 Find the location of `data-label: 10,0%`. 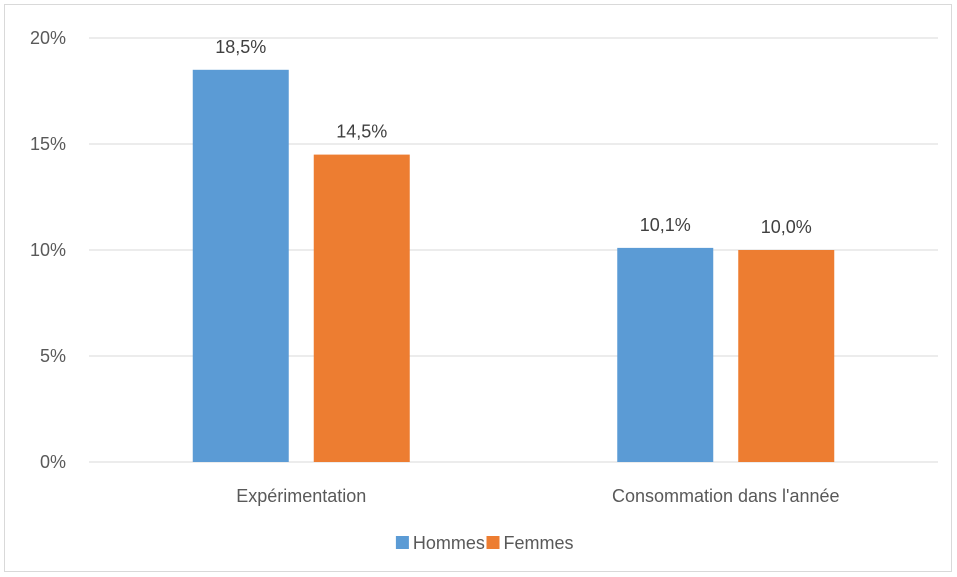

data-label: 10,0% is located at coordinates (786, 227).